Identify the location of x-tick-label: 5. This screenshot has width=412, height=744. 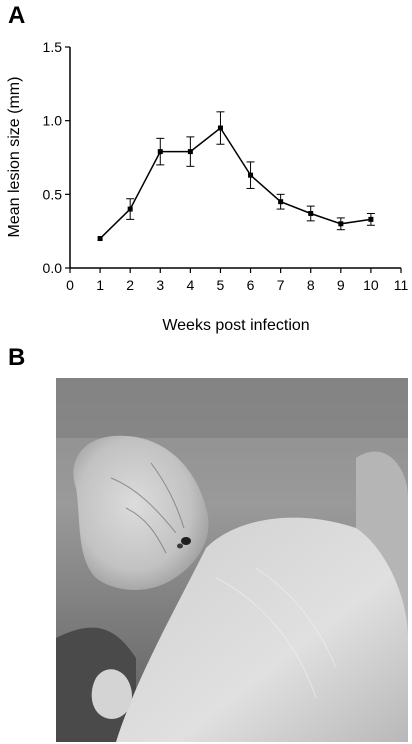
(221, 285).